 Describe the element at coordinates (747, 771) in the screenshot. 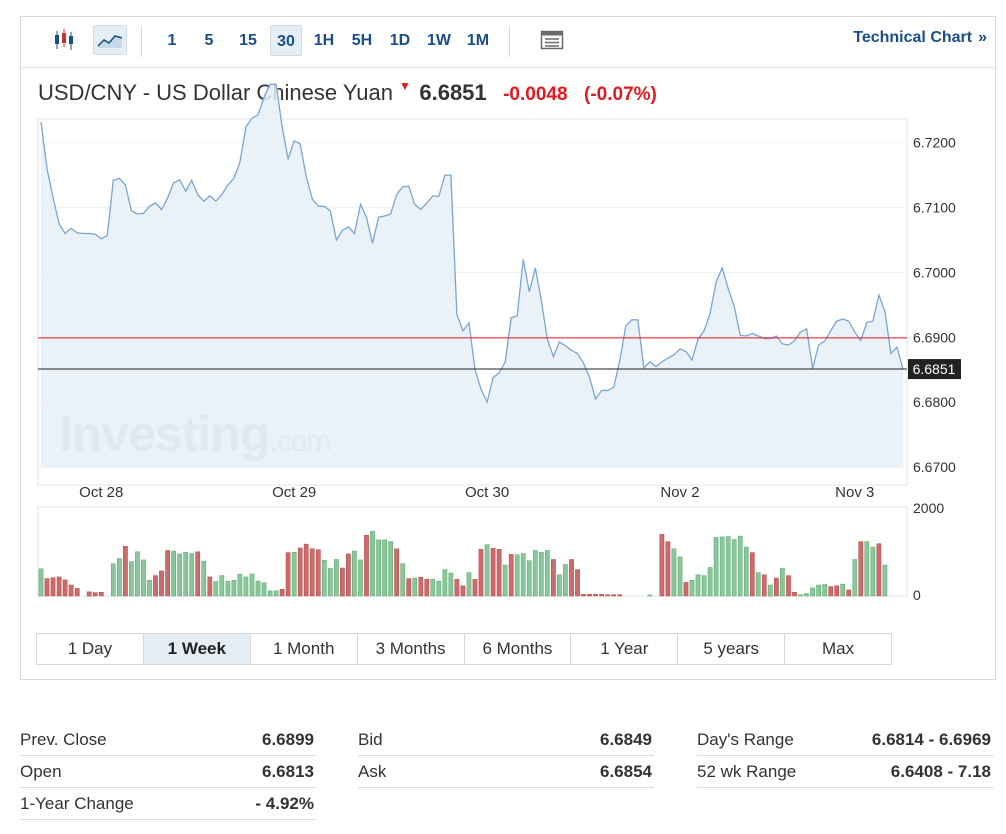

I see `stat-label: 52 wk Range` at that location.